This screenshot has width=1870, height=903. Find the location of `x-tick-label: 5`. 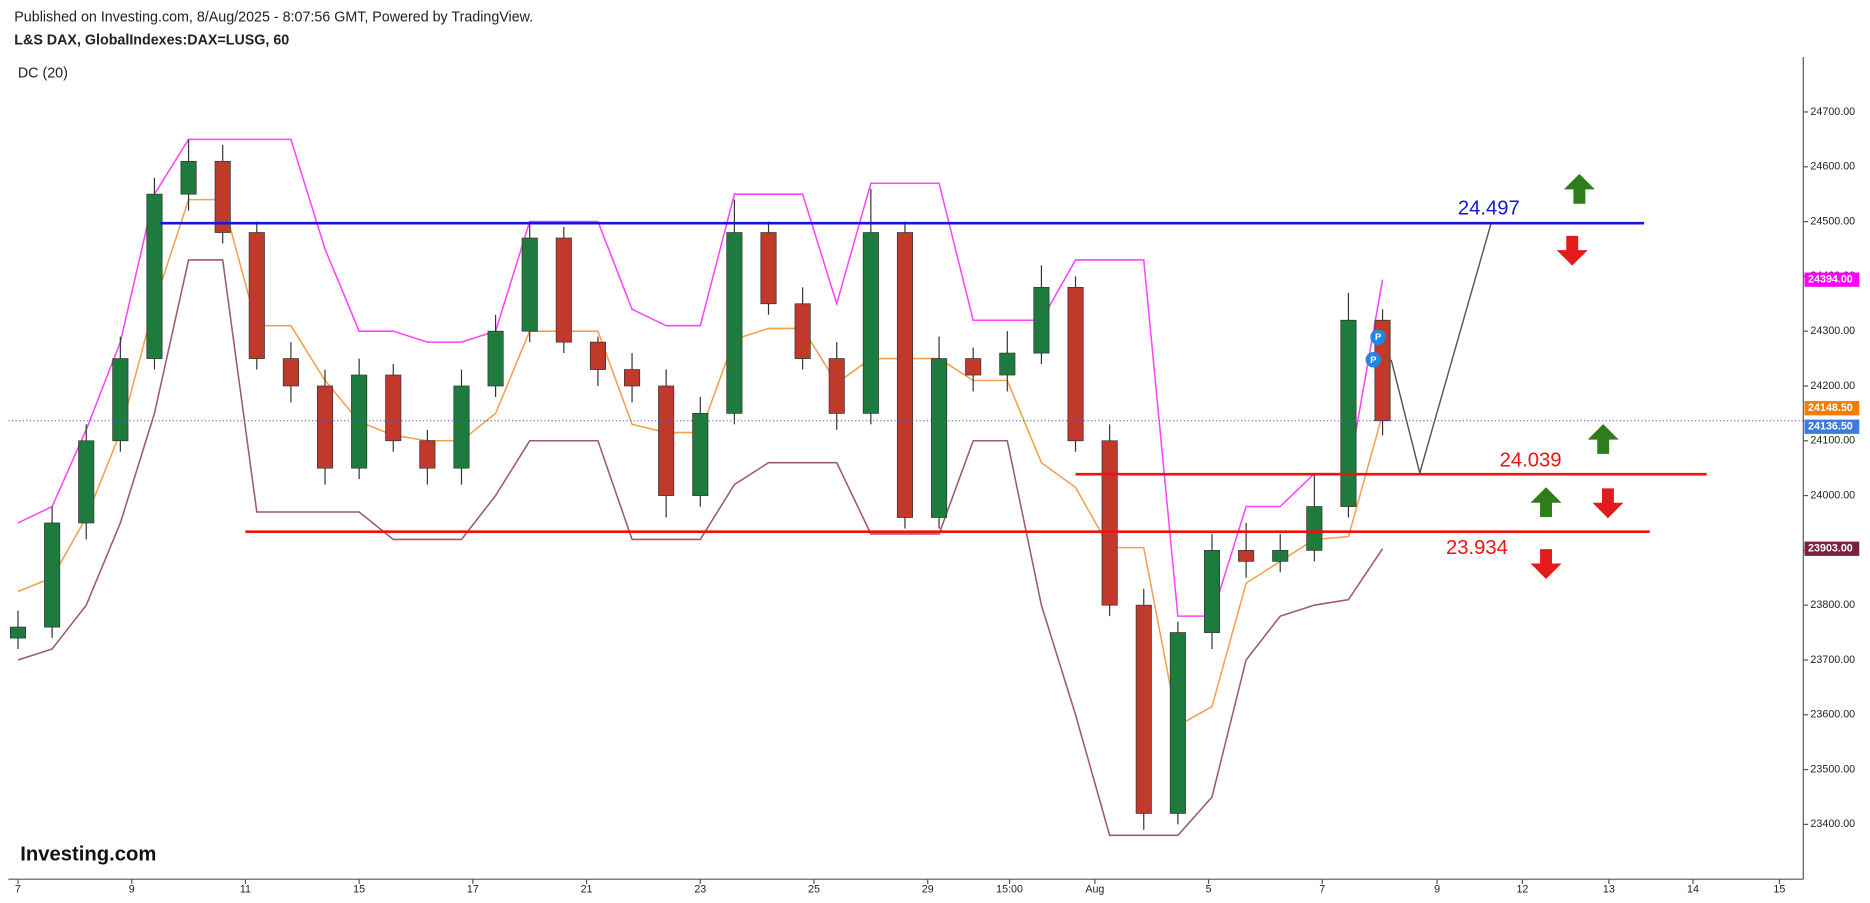

x-tick-label: 5 is located at coordinates (1209, 890).